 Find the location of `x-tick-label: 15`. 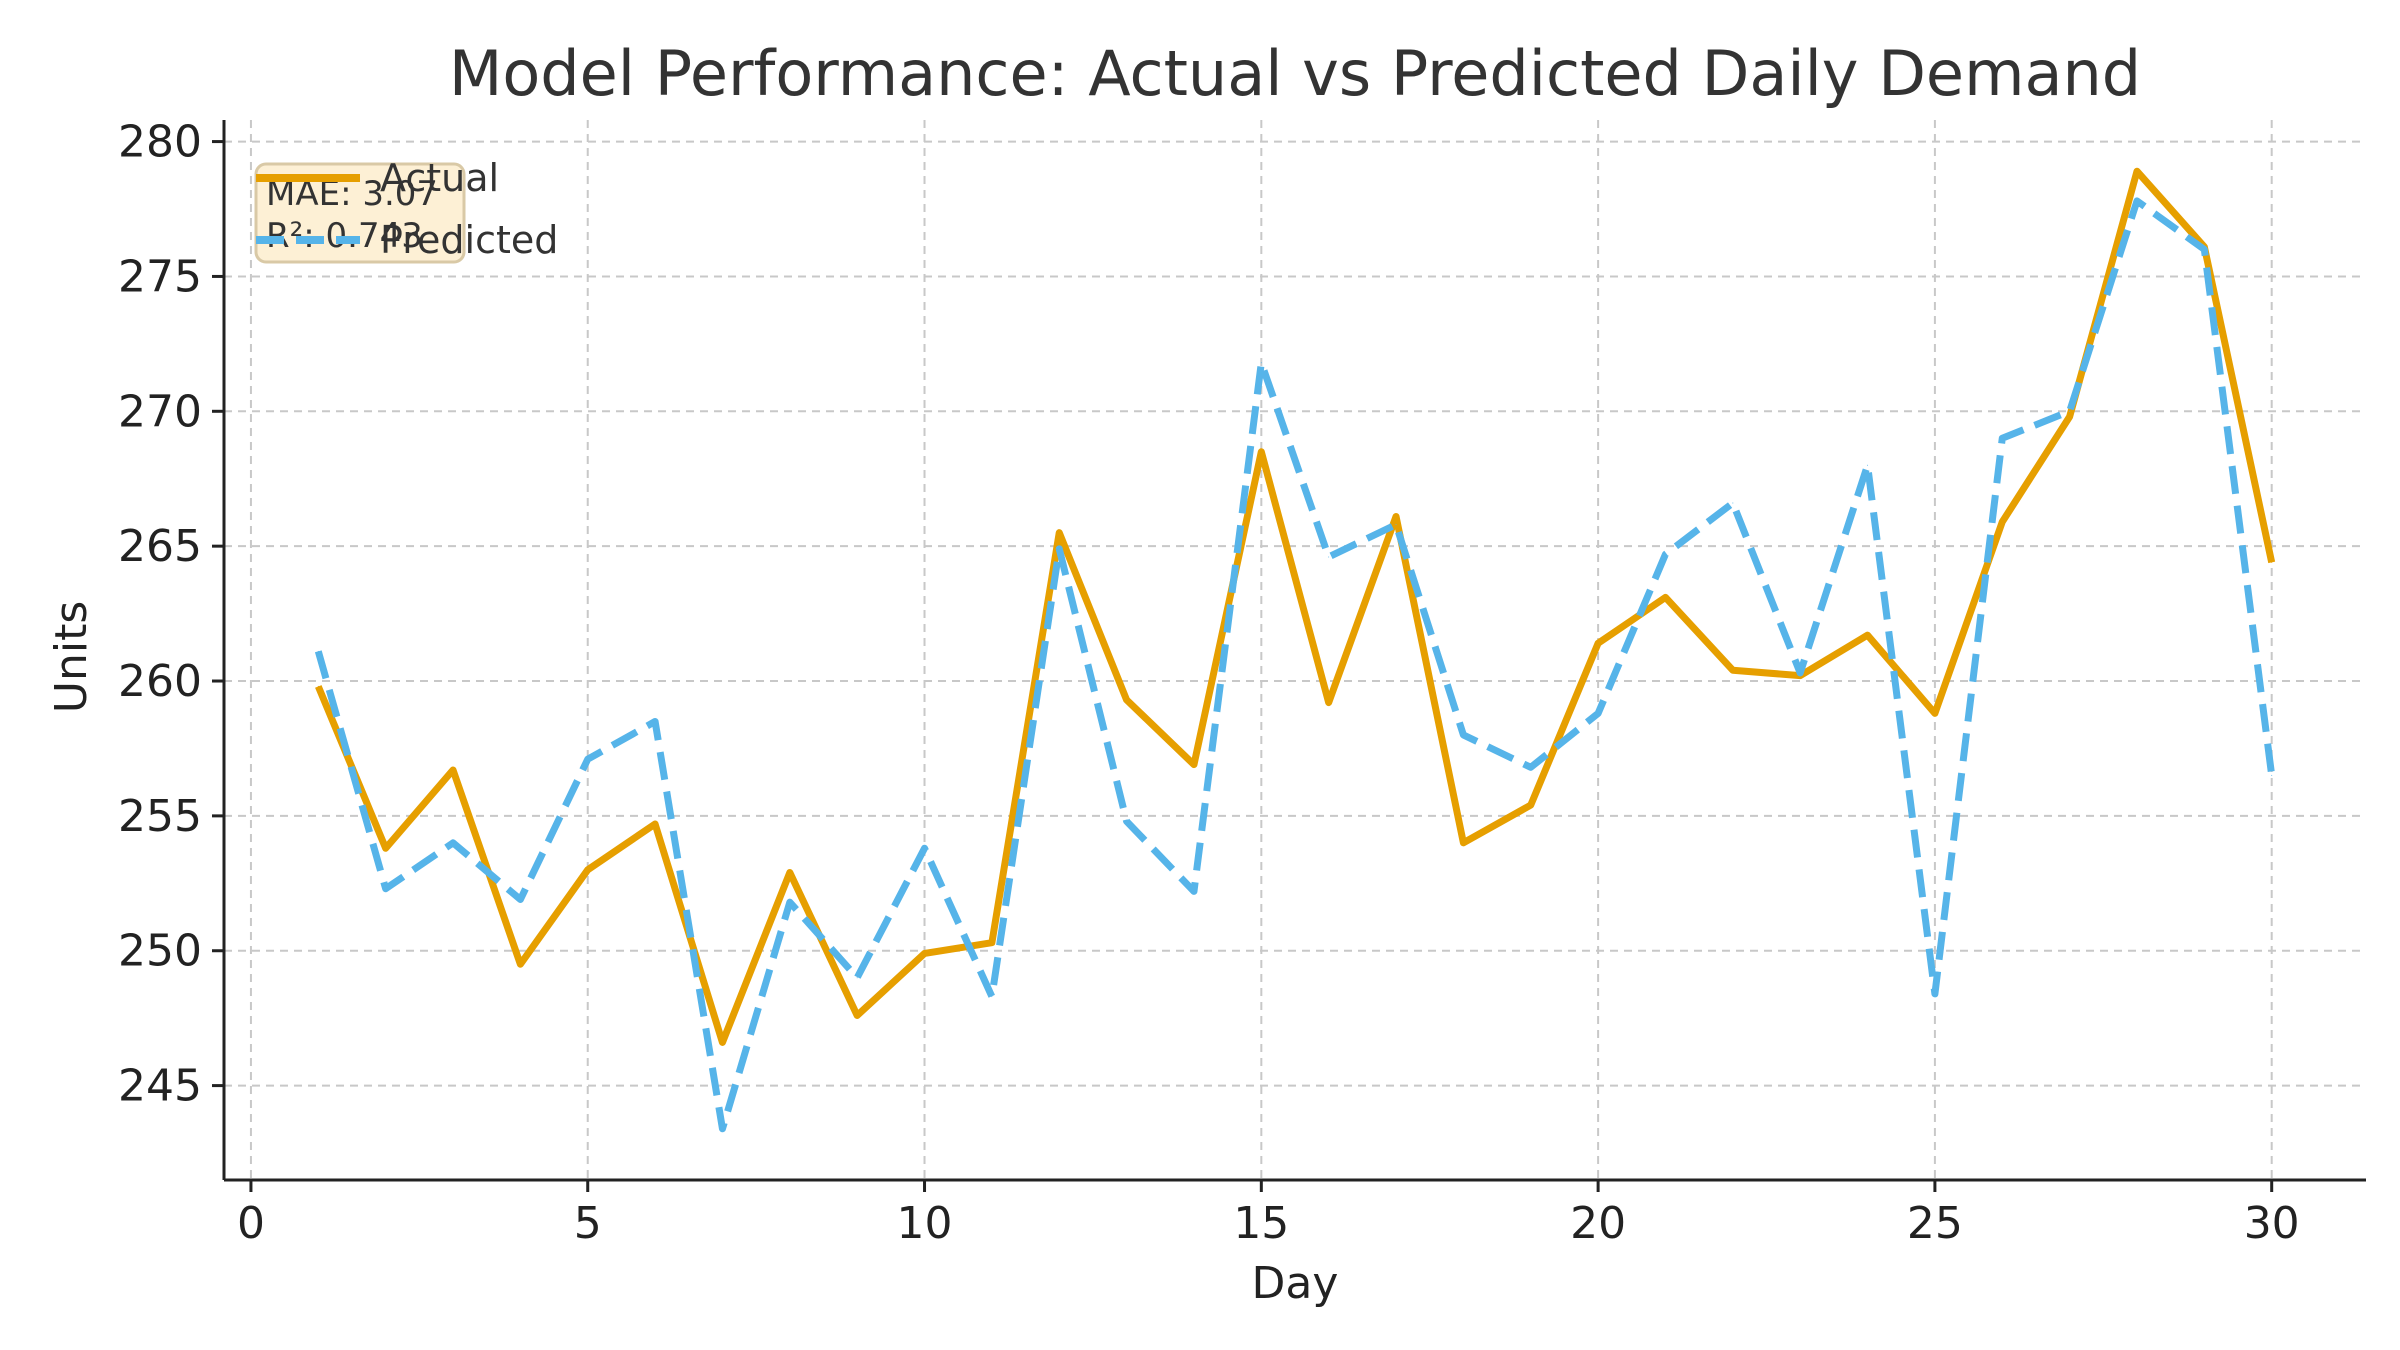

x-tick-label: 15 is located at coordinates (1261, 1223).